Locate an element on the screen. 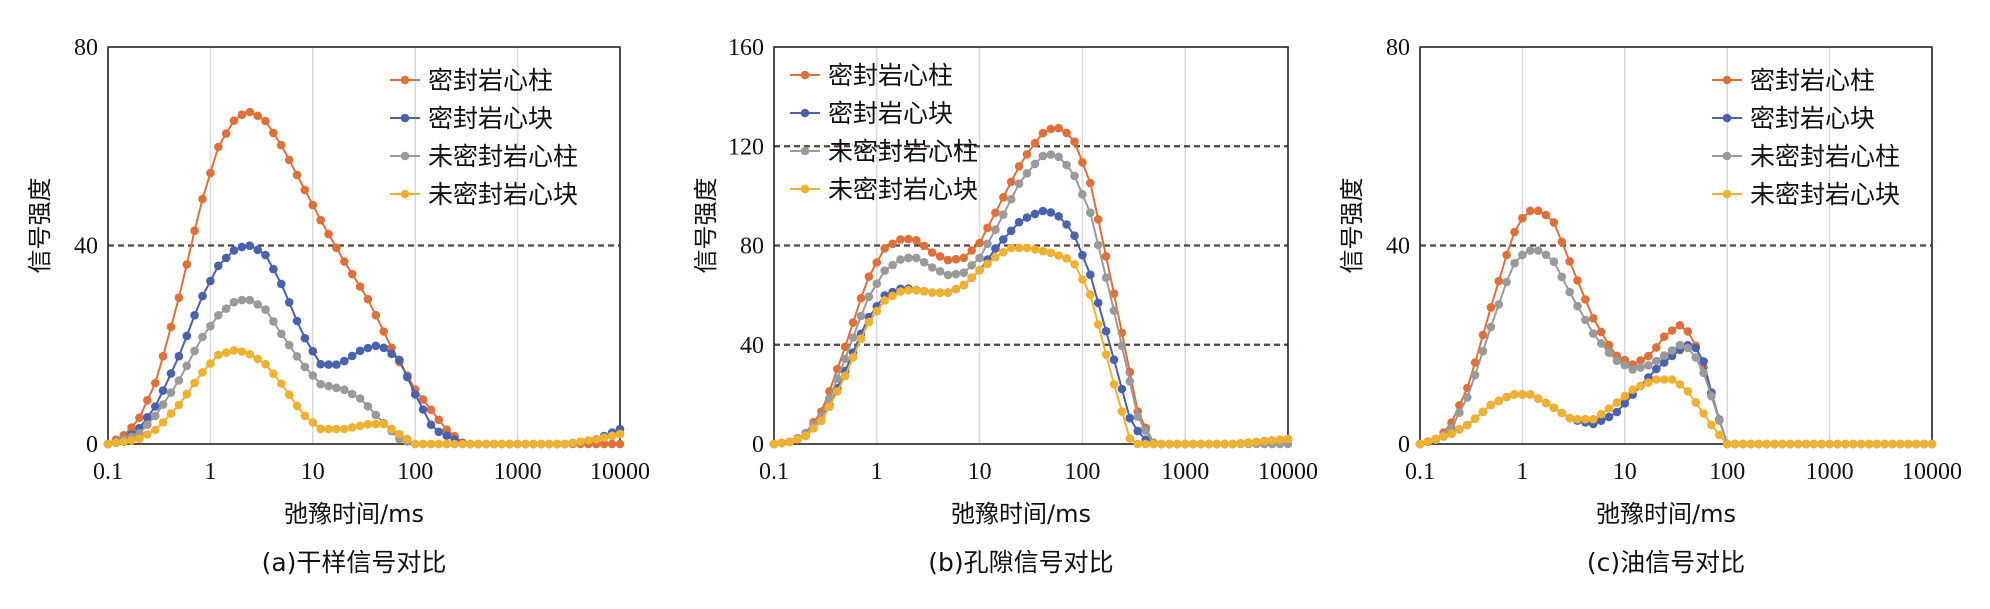 The height and width of the screenshot is (609, 1990). x-tick-label: 100 is located at coordinates (415, 472).